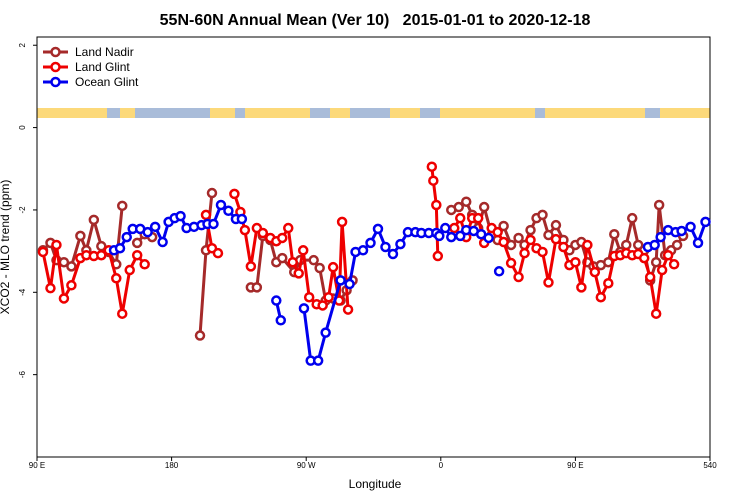  What do you see at coordinates (22, 127) in the screenshot?
I see `y-tick-label: 0` at bounding box center [22, 127].